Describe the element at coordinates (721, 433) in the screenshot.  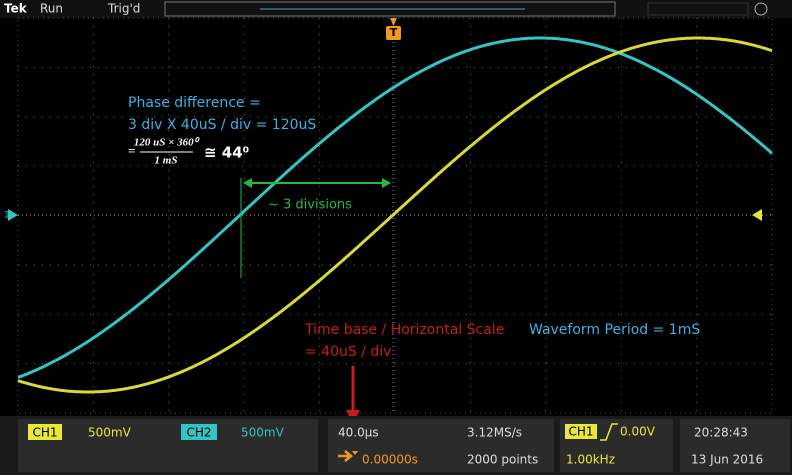
I see `time: 20:28:43` at that location.